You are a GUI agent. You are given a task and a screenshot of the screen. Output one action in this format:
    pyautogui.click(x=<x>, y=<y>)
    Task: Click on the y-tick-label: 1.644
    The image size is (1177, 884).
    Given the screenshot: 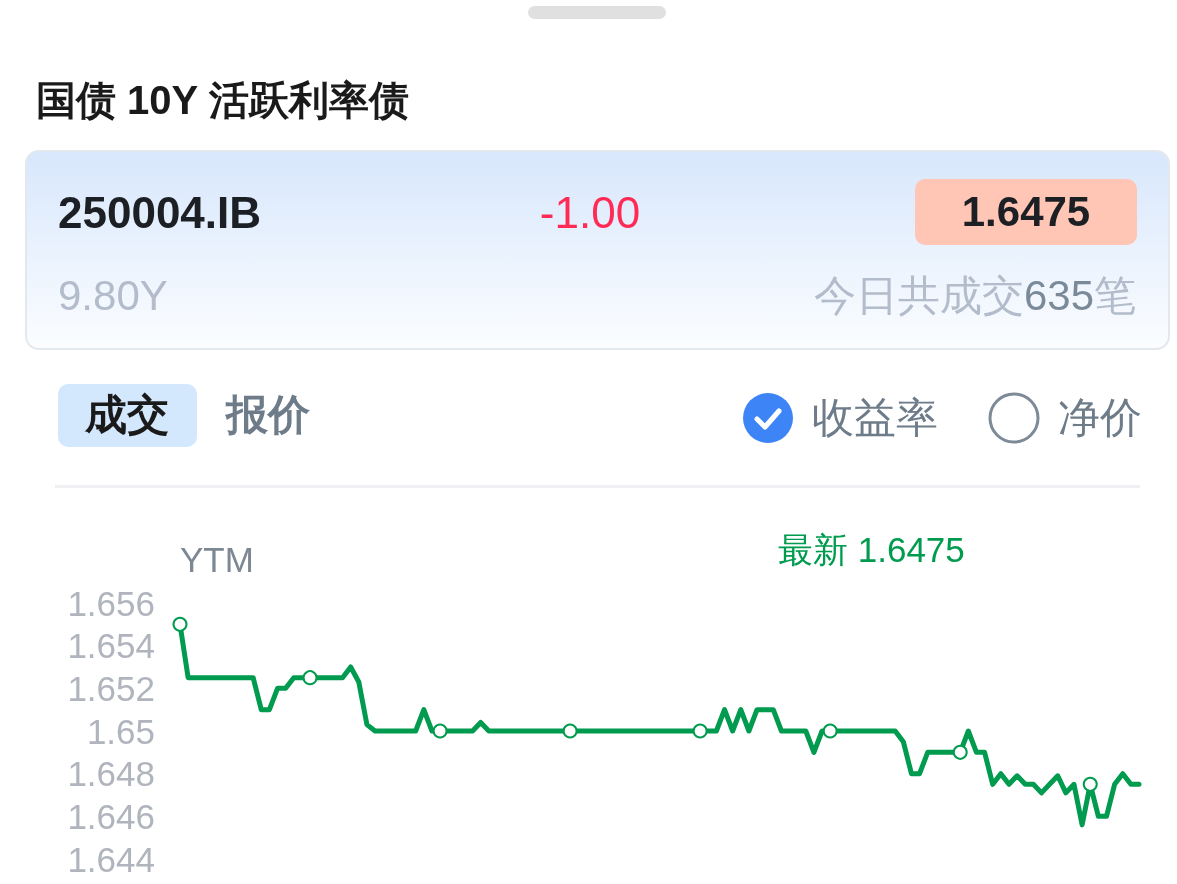 What is the action you would take?
    pyautogui.click(x=111, y=859)
    